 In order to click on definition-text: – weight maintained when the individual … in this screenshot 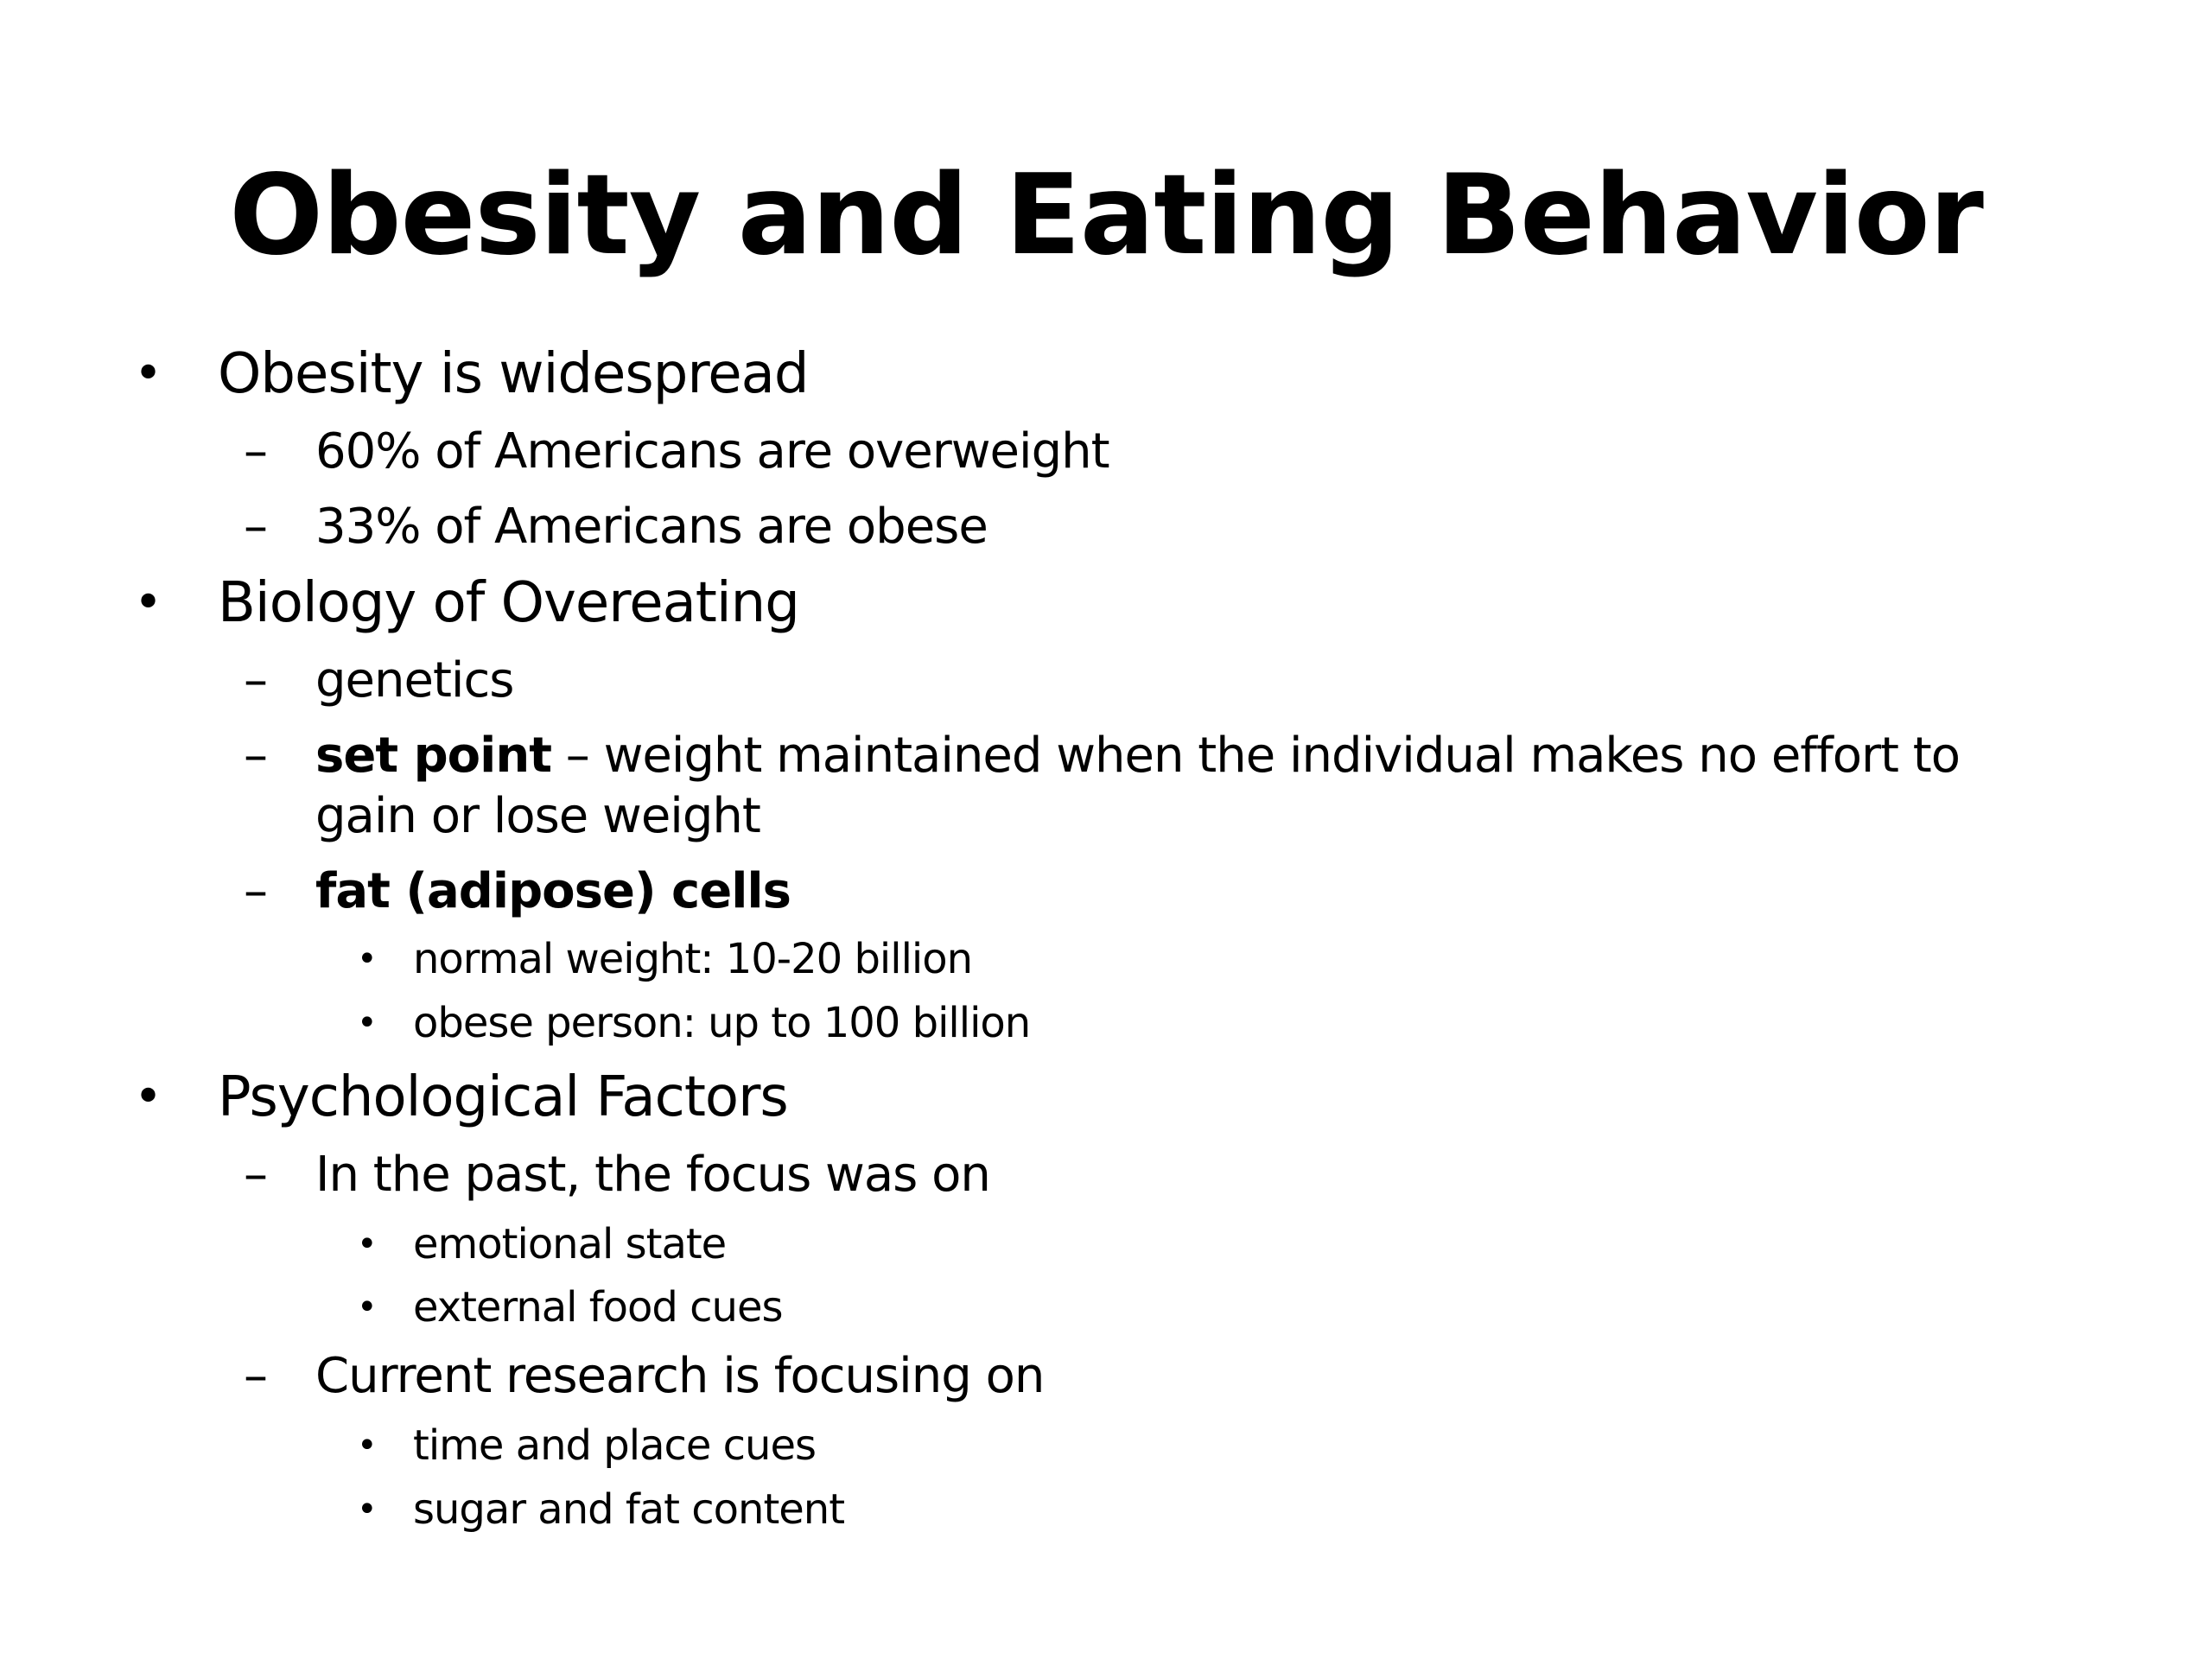, I will do `click(1255, 756)`.